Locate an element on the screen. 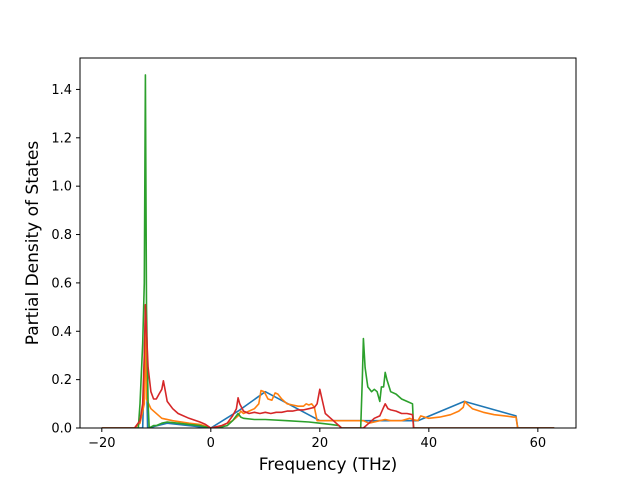  y-tick-label: 0.4 is located at coordinates (61, 332).